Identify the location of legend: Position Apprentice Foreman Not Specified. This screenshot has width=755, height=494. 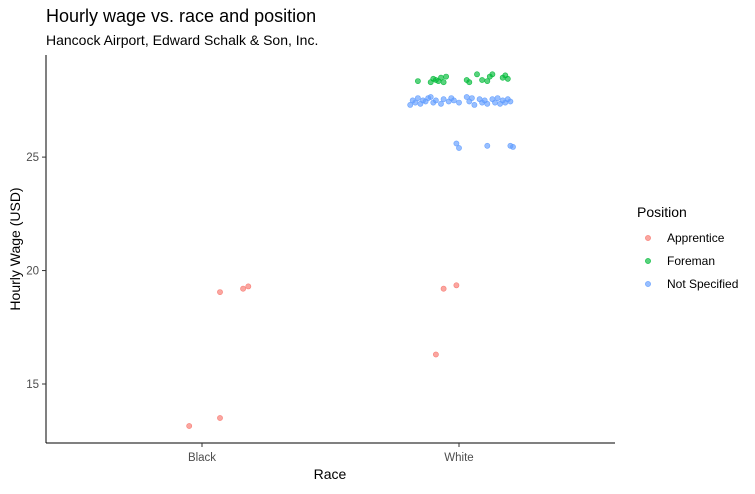
(687, 247).